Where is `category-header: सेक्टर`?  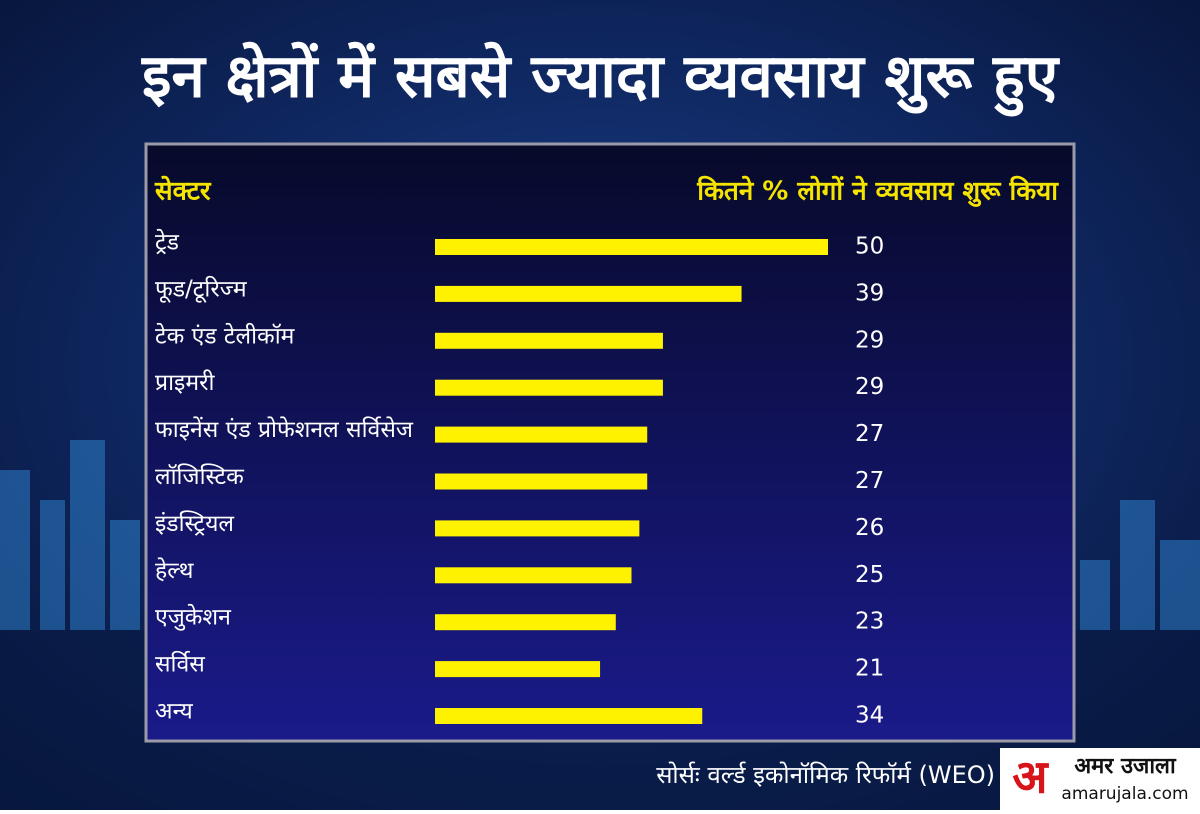 category-header: सेक्टर is located at coordinates (183, 191).